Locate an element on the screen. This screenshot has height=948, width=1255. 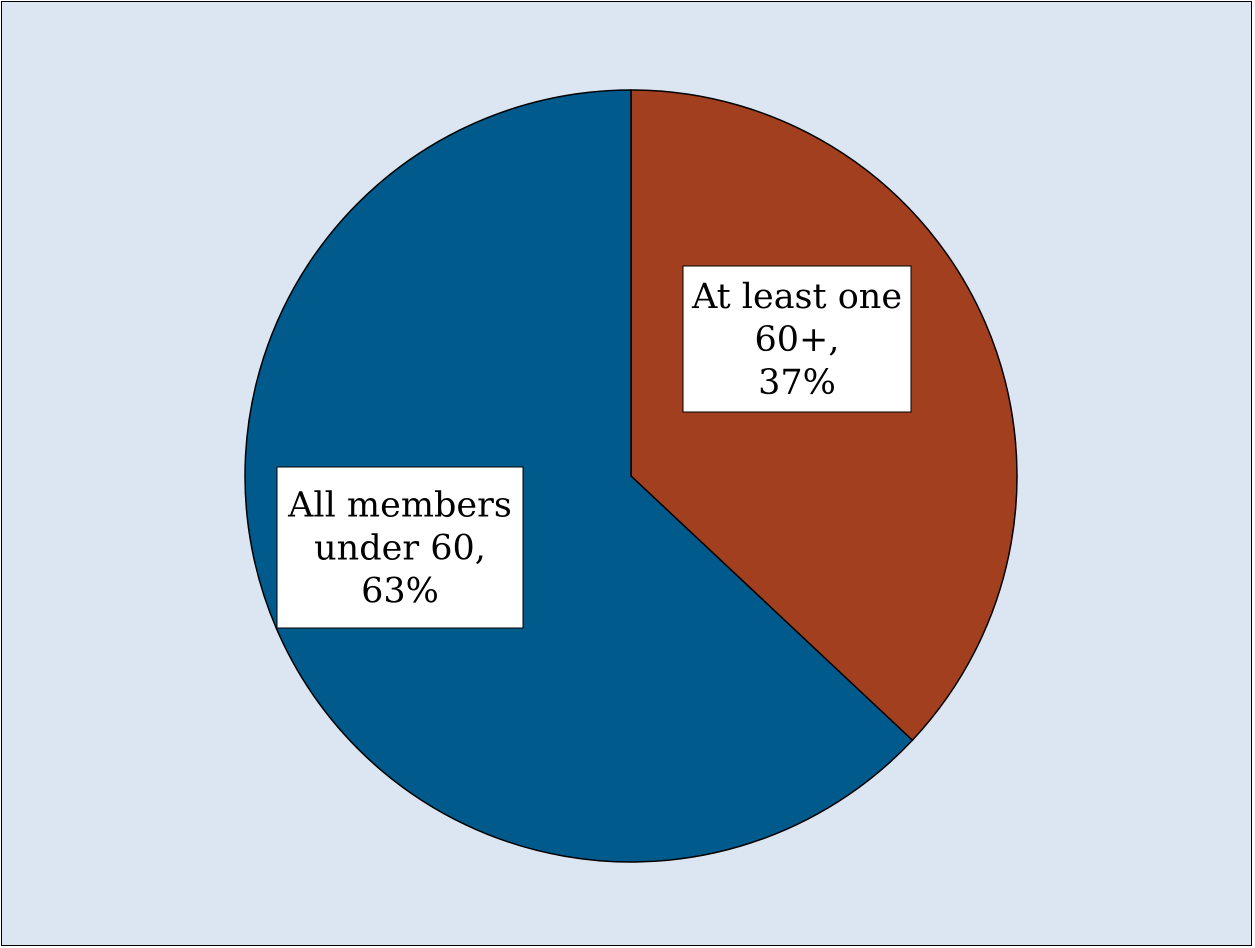
slice-label-line: At least one is located at coordinates (796, 297).